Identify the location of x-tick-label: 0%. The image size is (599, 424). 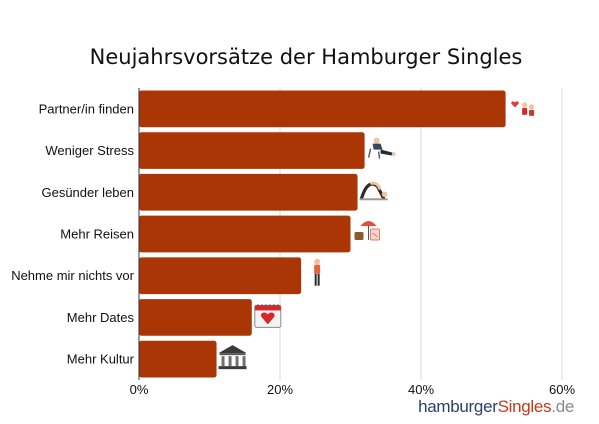
(139, 389).